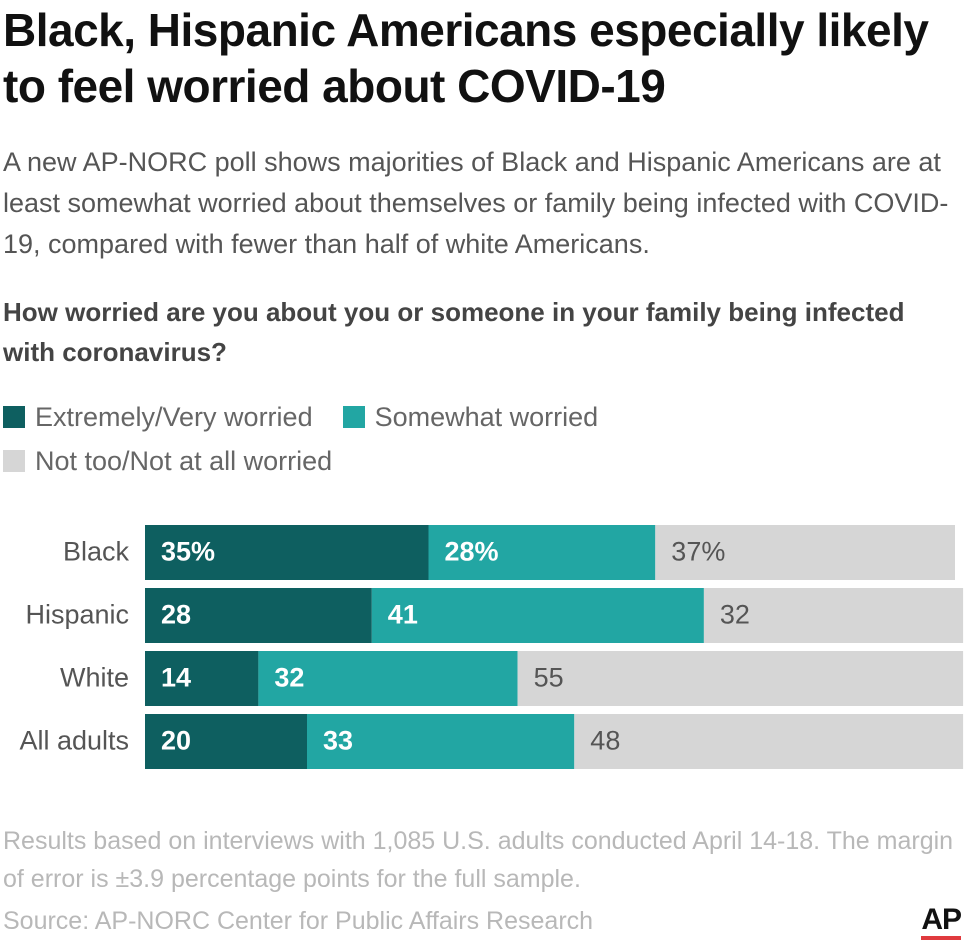 The image size is (967, 947). Describe the element at coordinates (176, 741) in the screenshot. I see `value-label: 20` at that location.